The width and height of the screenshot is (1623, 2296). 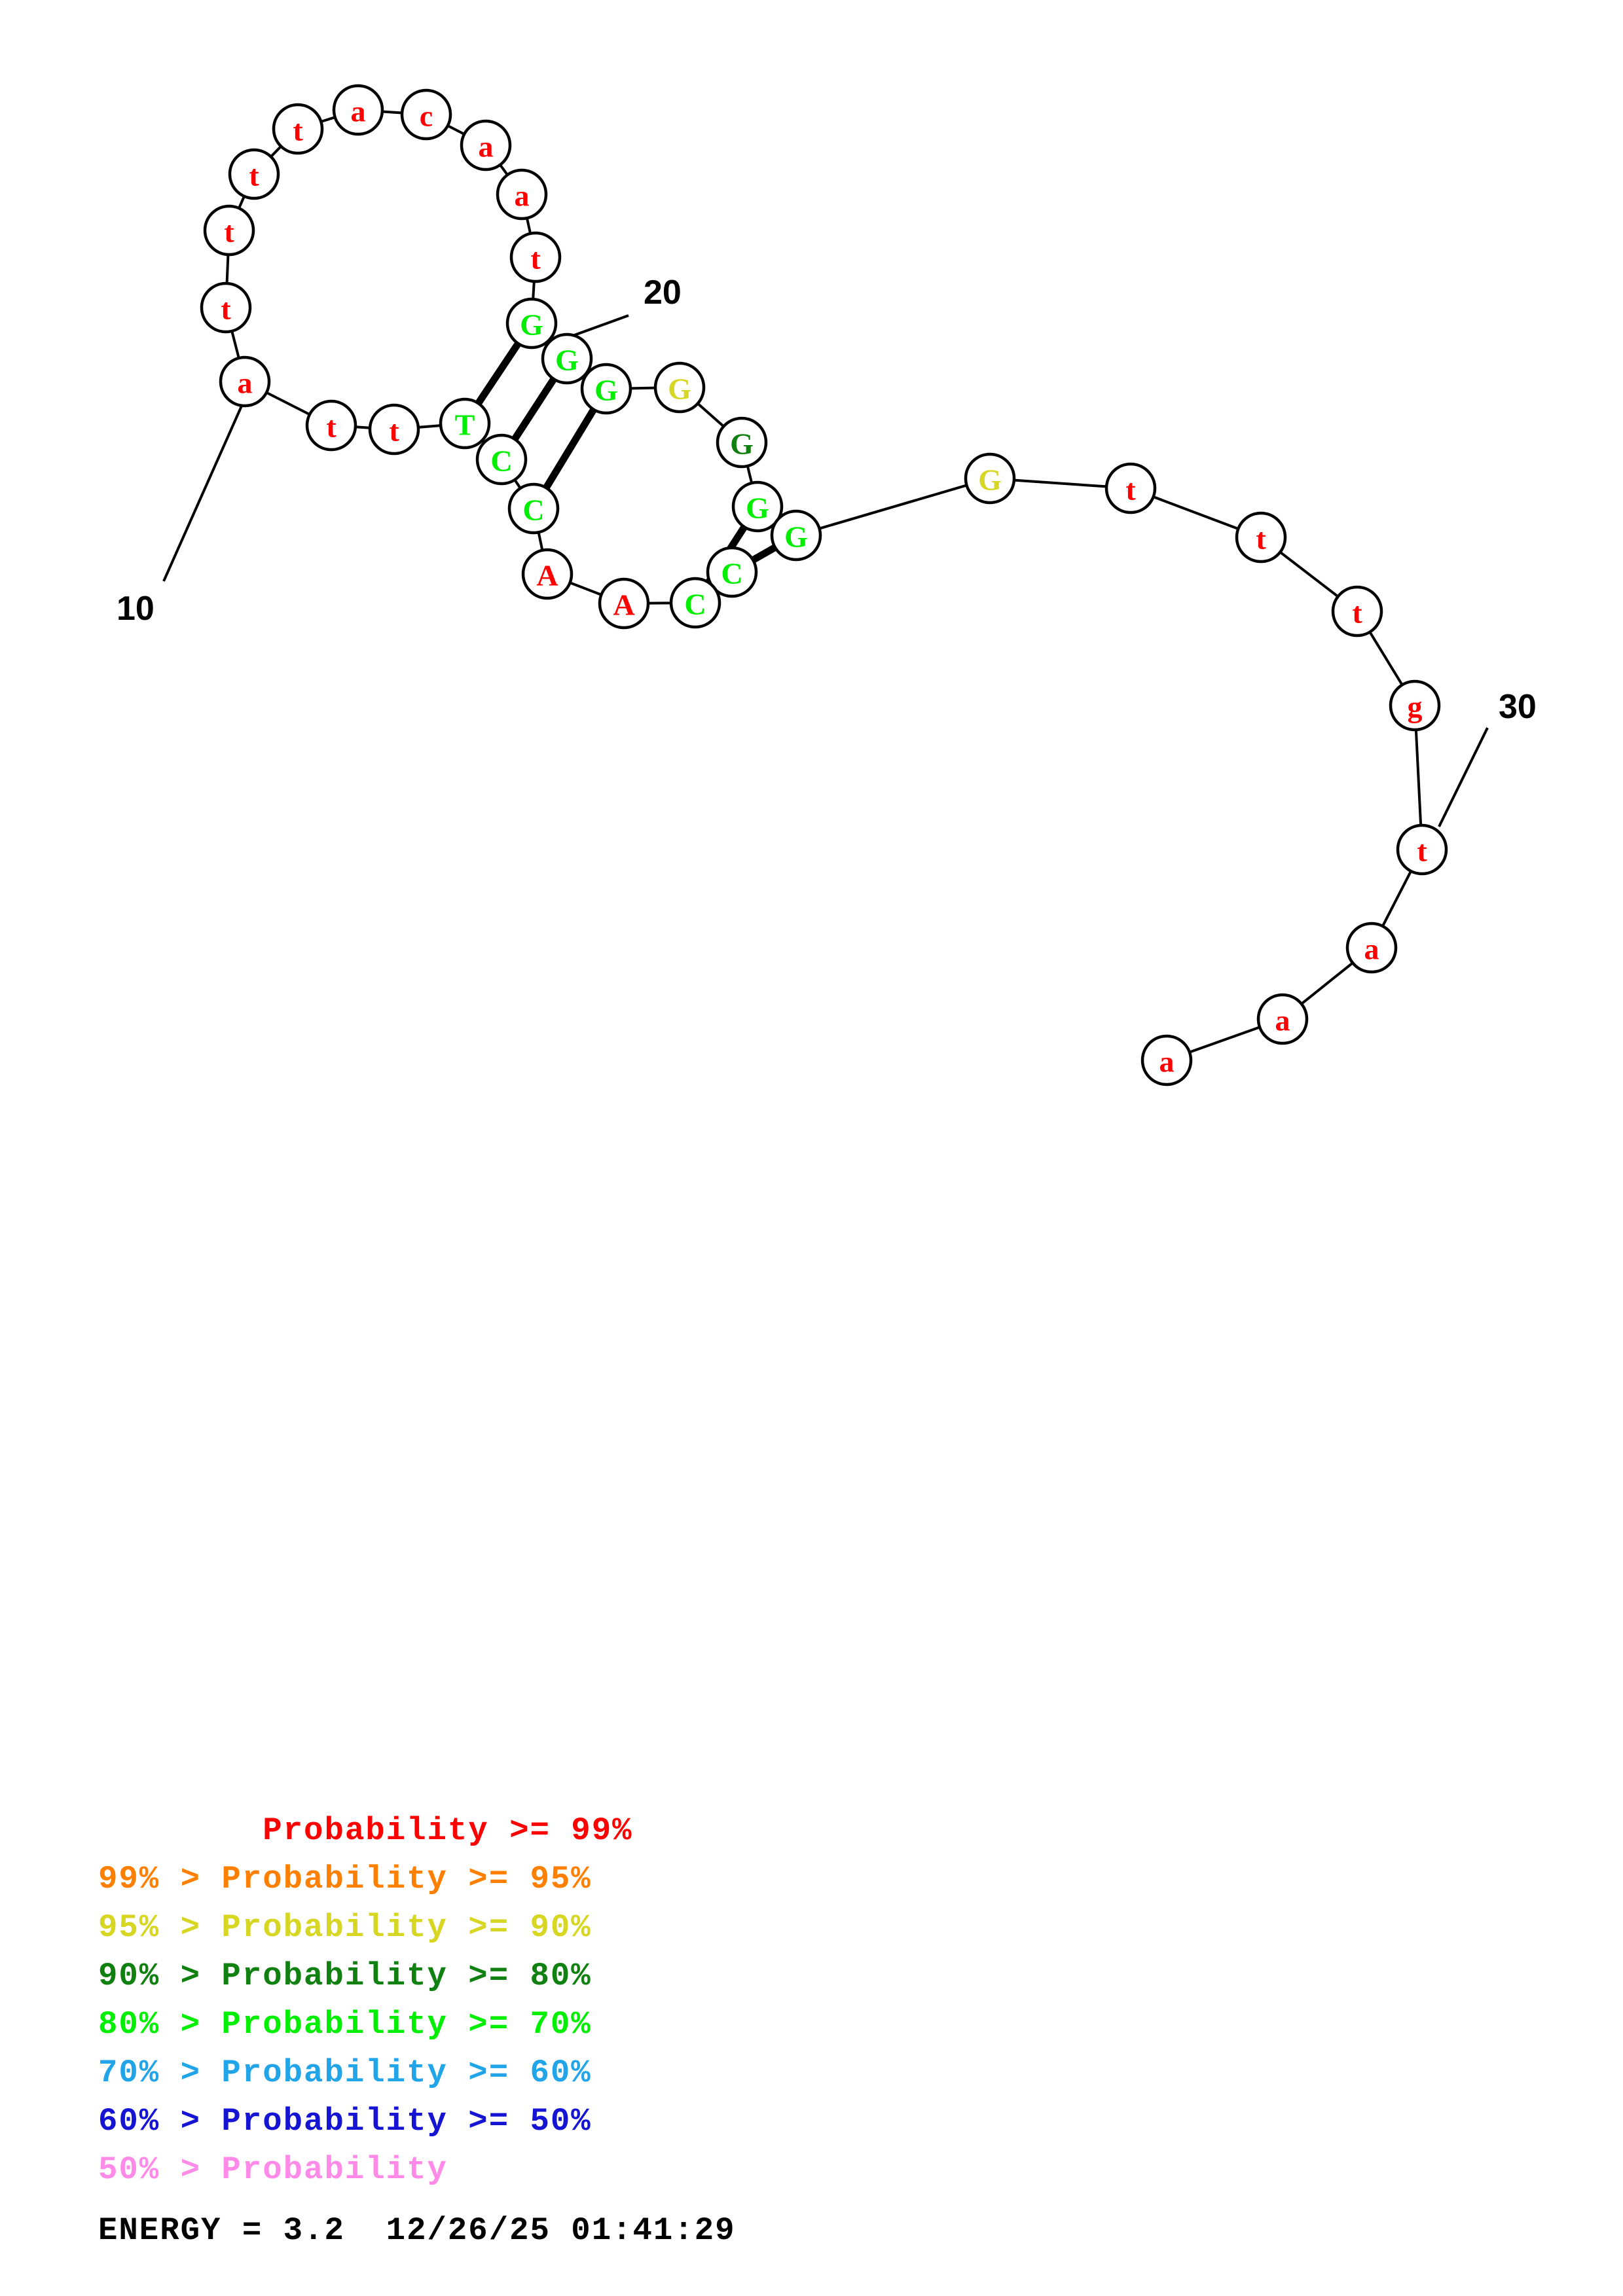 What do you see at coordinates (417, 2230) in the screenshot?
I see `energy-and-timestamp-line: ENERGY = 3.2 12/26/25 01:41:29` at bounding box center [417, 2230].